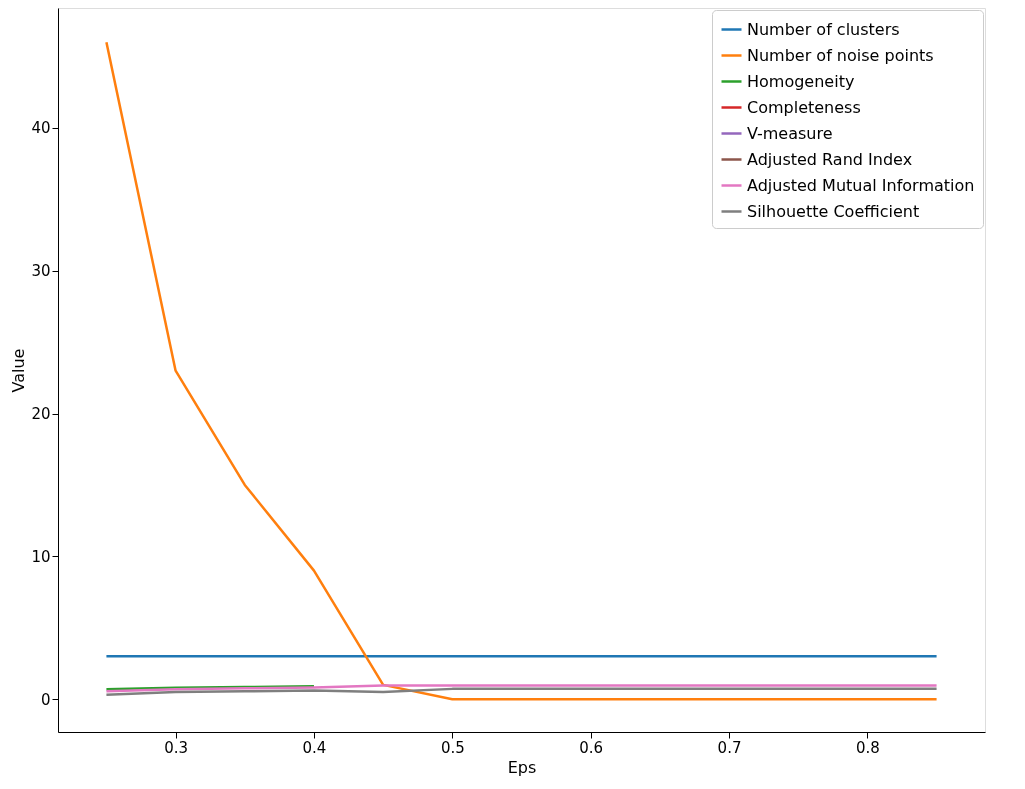  I want to click on legend-label: Silhouette Coefficient, so click(833, 211).